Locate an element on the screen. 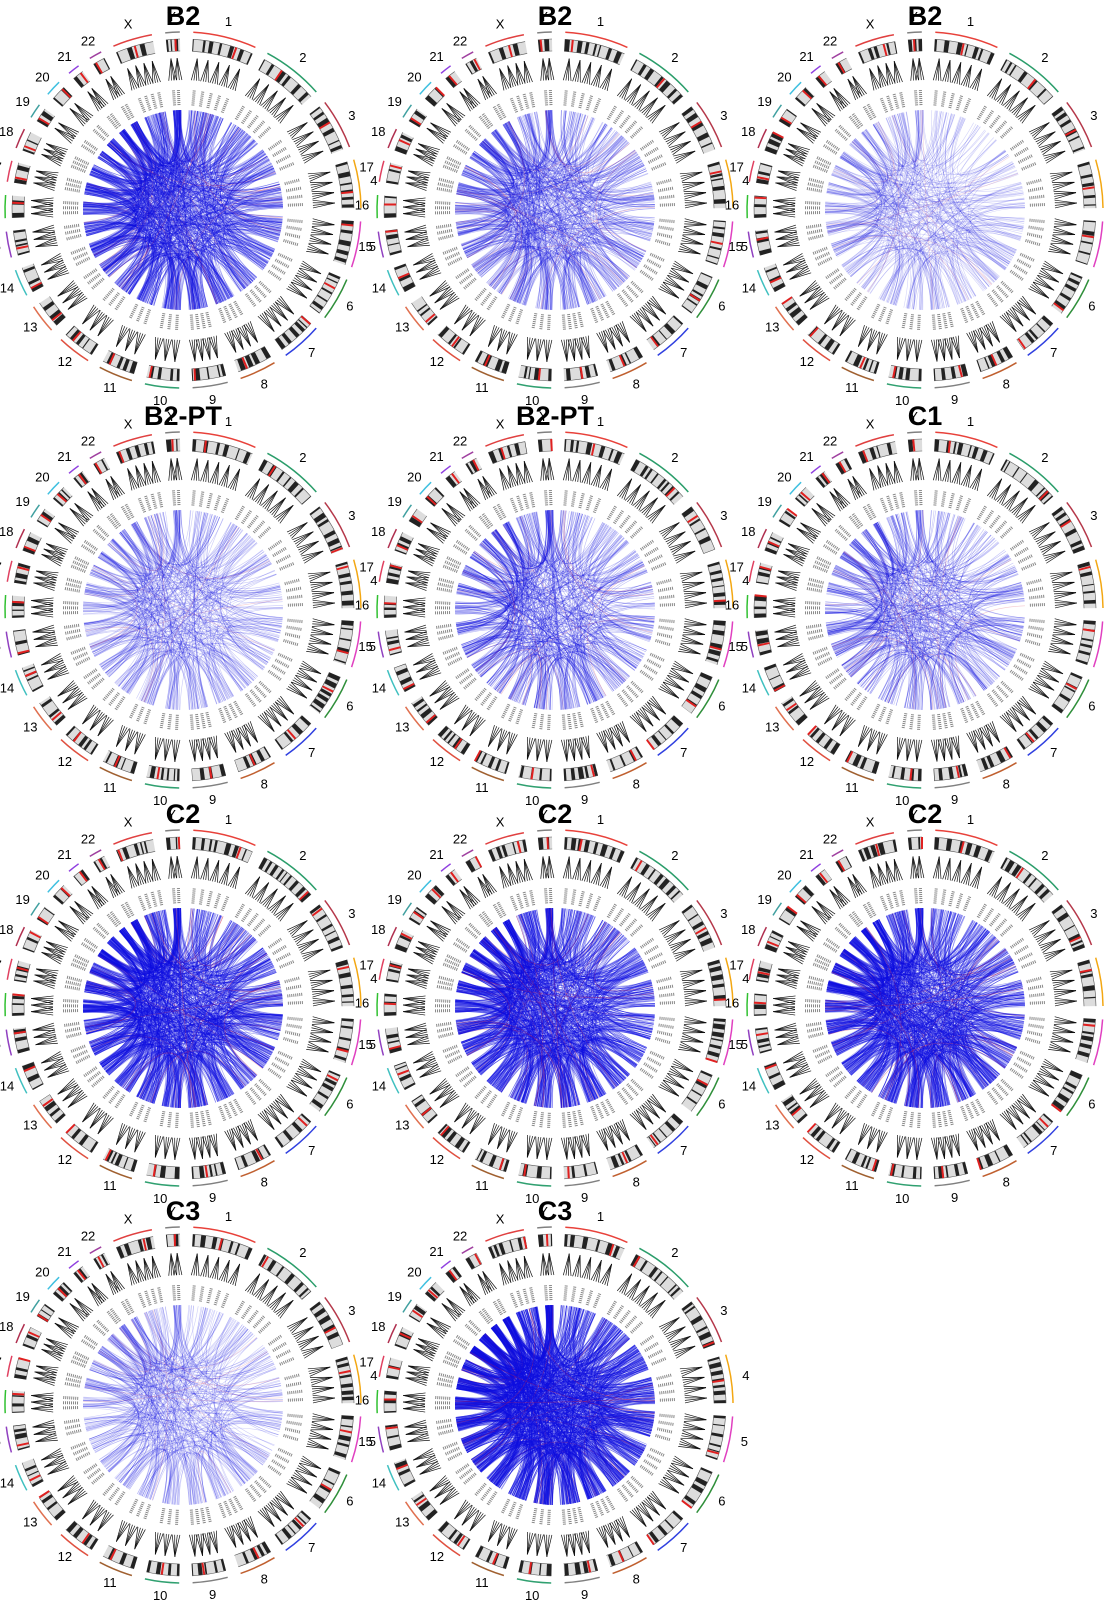 The height and width of the screenshot is (1603, 1105). chromosome-label: 12 is located at coordinates (65, 761).